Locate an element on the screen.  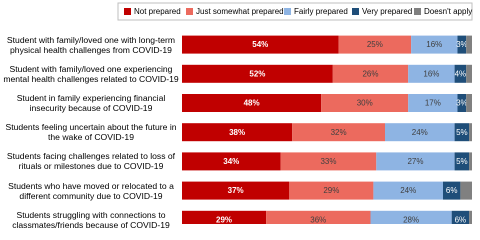
data-label: 32% is located at coordinates (339, 132).